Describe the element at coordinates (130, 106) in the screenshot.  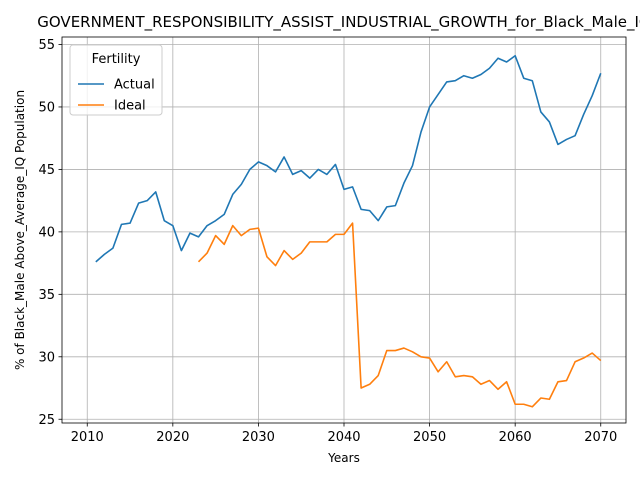
I see `legend-label-ideal: Ideal` at that location.